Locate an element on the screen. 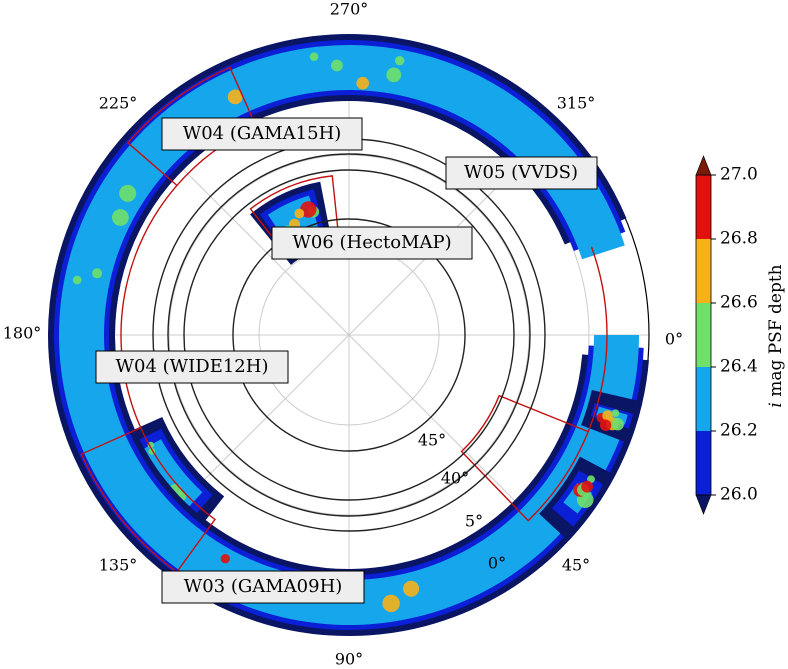 The height and width of the screenshot is (669, 788). colorbar-tick-label: 26.8 is located at coordinates (739, 239).